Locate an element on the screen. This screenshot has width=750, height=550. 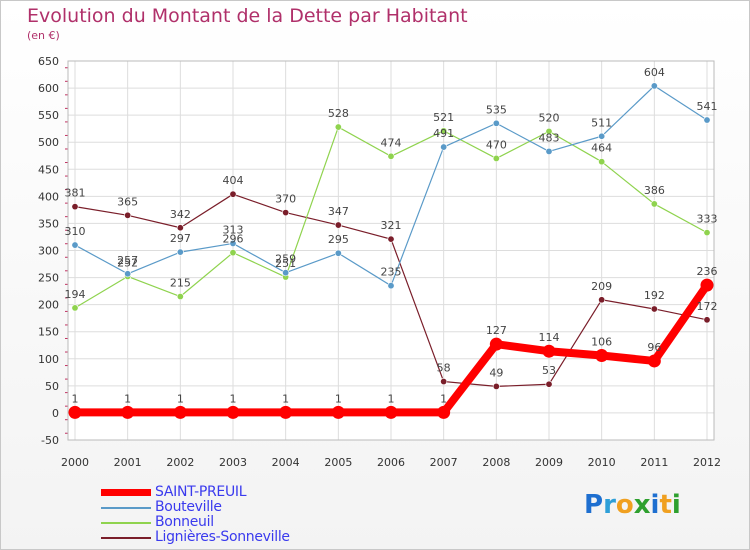
data-label-bouteville: 491 is located at coordinates (443, 133).